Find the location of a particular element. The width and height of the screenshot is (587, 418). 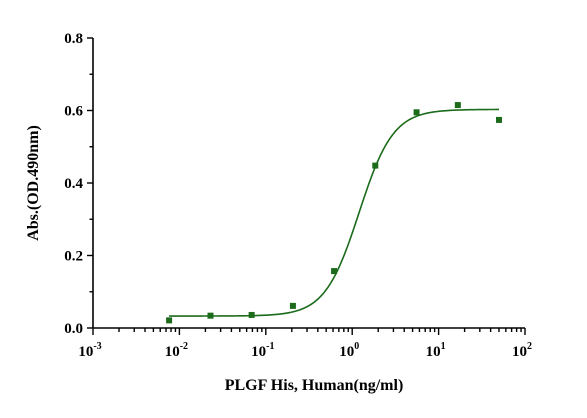

x-tick-label: 10⁻² is located at coordinates (176, 350).